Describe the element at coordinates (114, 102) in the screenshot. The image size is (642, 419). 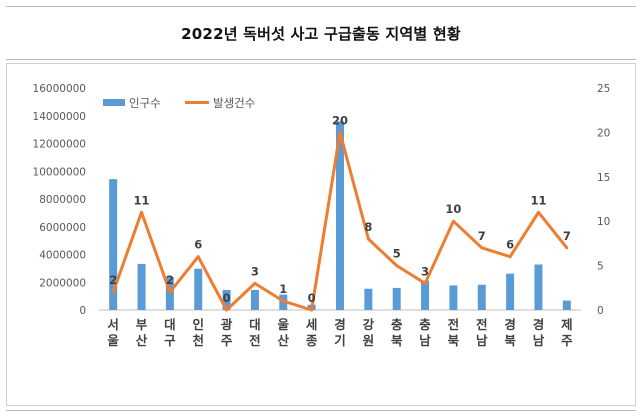
I see `legend-bar-swatch` at that location.